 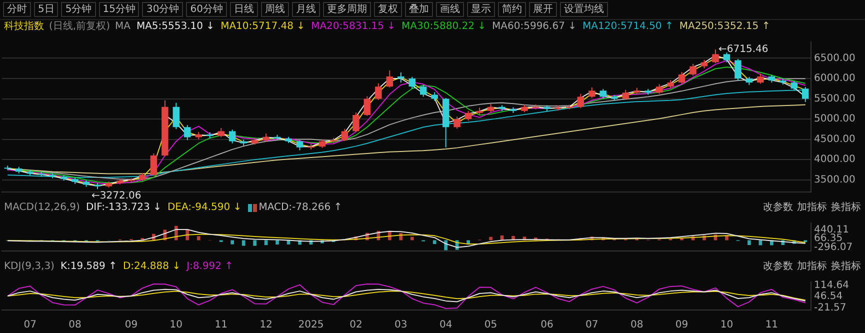 I want to click on legend-title: MACD(12,26,9), so click(x=42, y=207).